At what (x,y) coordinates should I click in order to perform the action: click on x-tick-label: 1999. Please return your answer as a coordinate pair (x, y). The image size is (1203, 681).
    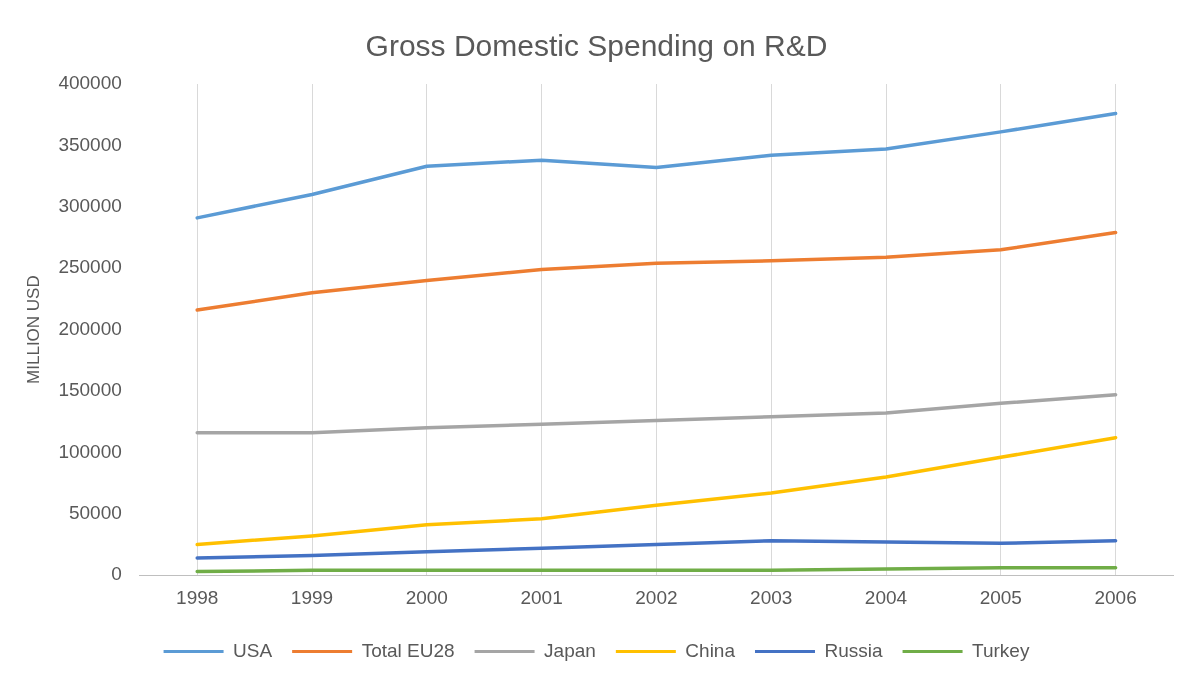
    Looking at the image, I should click on (312, 597).